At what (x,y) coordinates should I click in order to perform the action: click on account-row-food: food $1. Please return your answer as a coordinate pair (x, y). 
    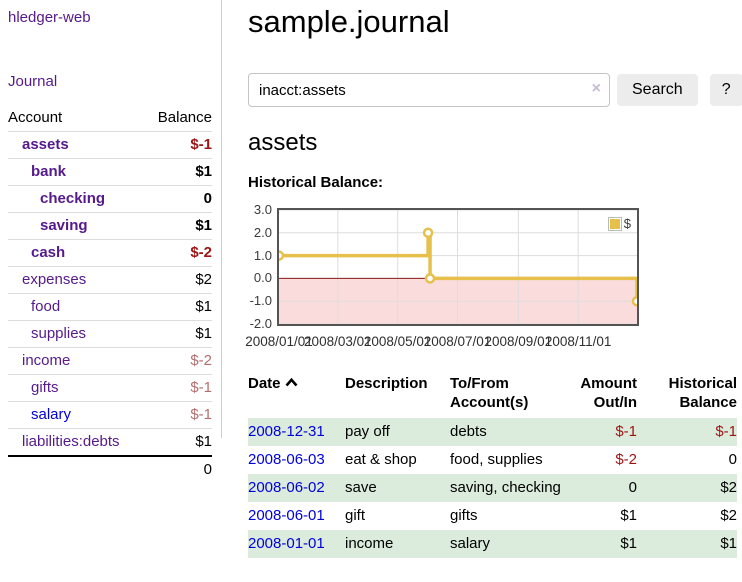
    Looking at the image, I should click on (110, 307).